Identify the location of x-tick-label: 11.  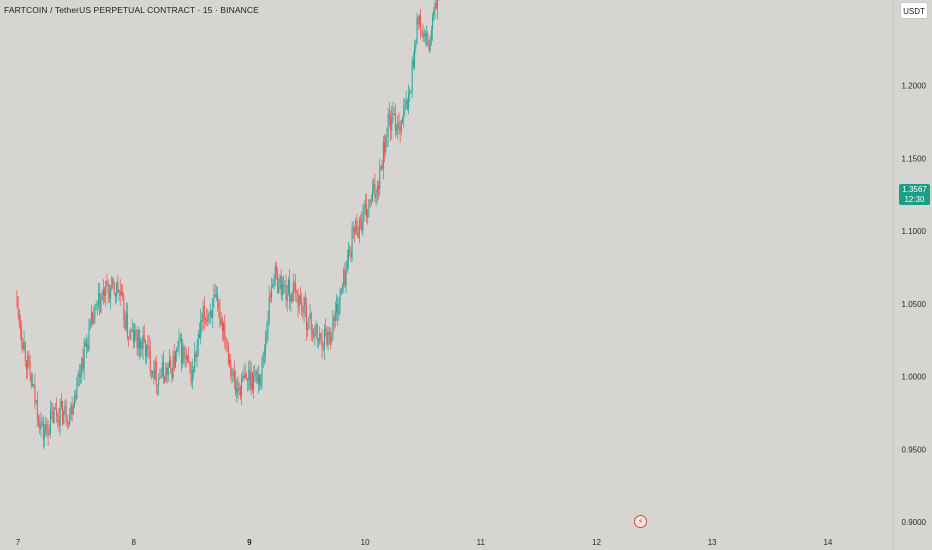
(481, 542).